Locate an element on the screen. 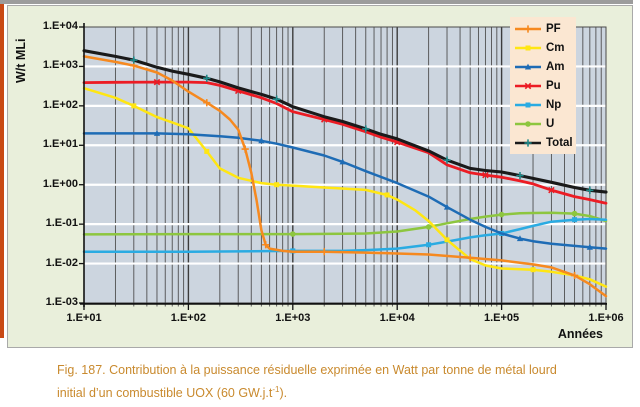 This screenshot has height=407, width=640. caption-line2: initial d’un combustible UOX (60 GW.j.t is located at coordinates (165, 393).